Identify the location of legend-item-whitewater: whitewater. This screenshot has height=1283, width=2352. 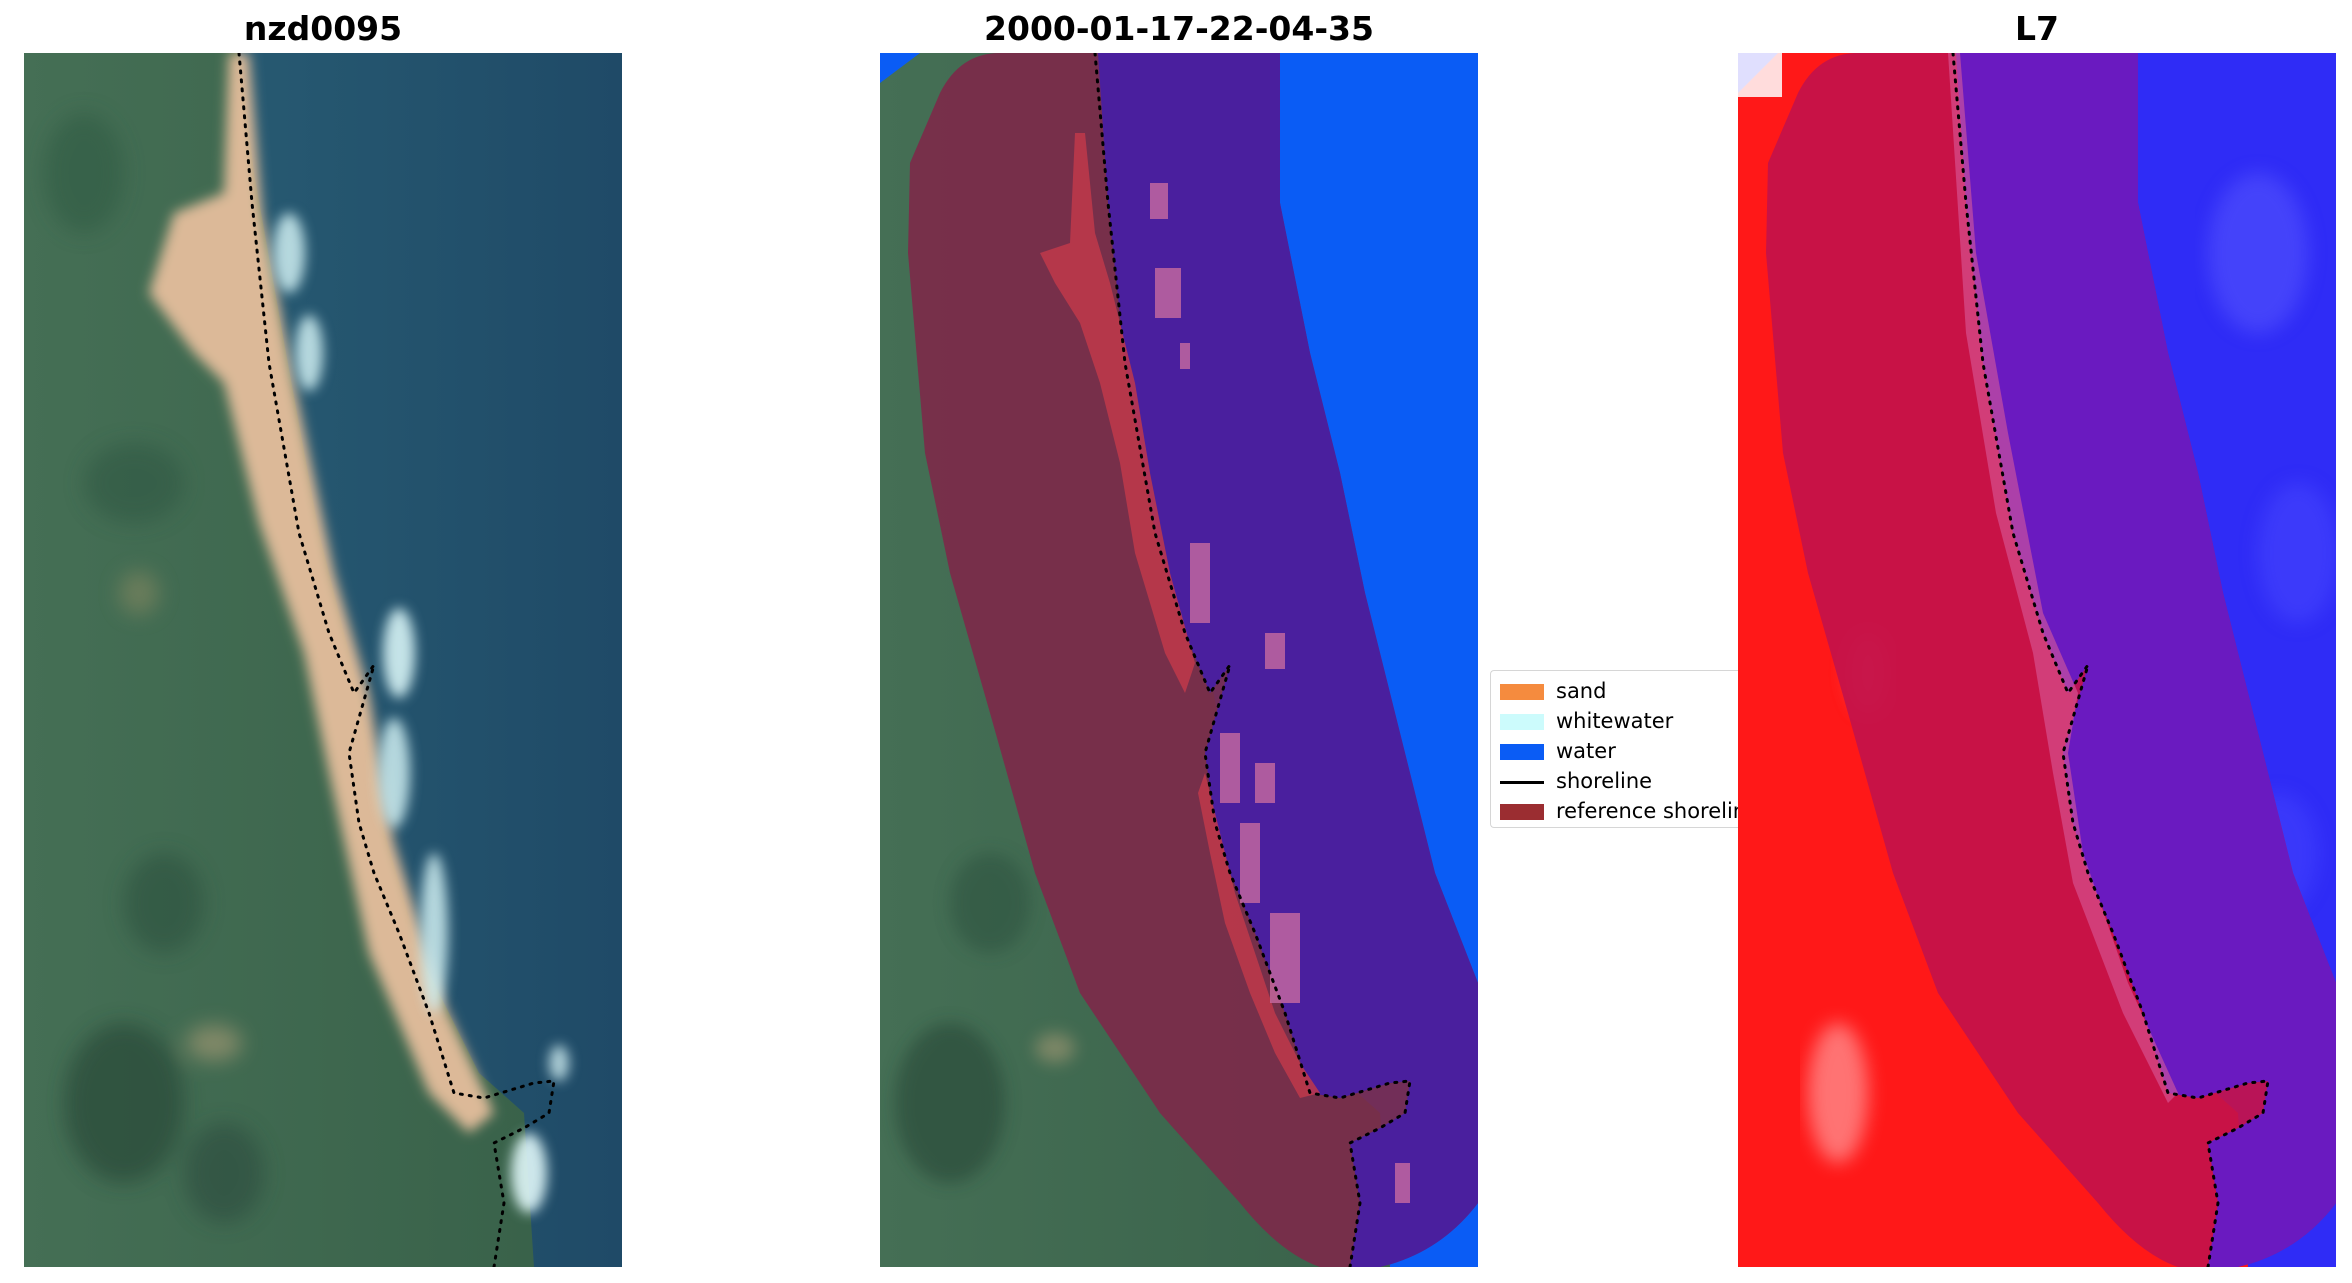
(1614, 721).